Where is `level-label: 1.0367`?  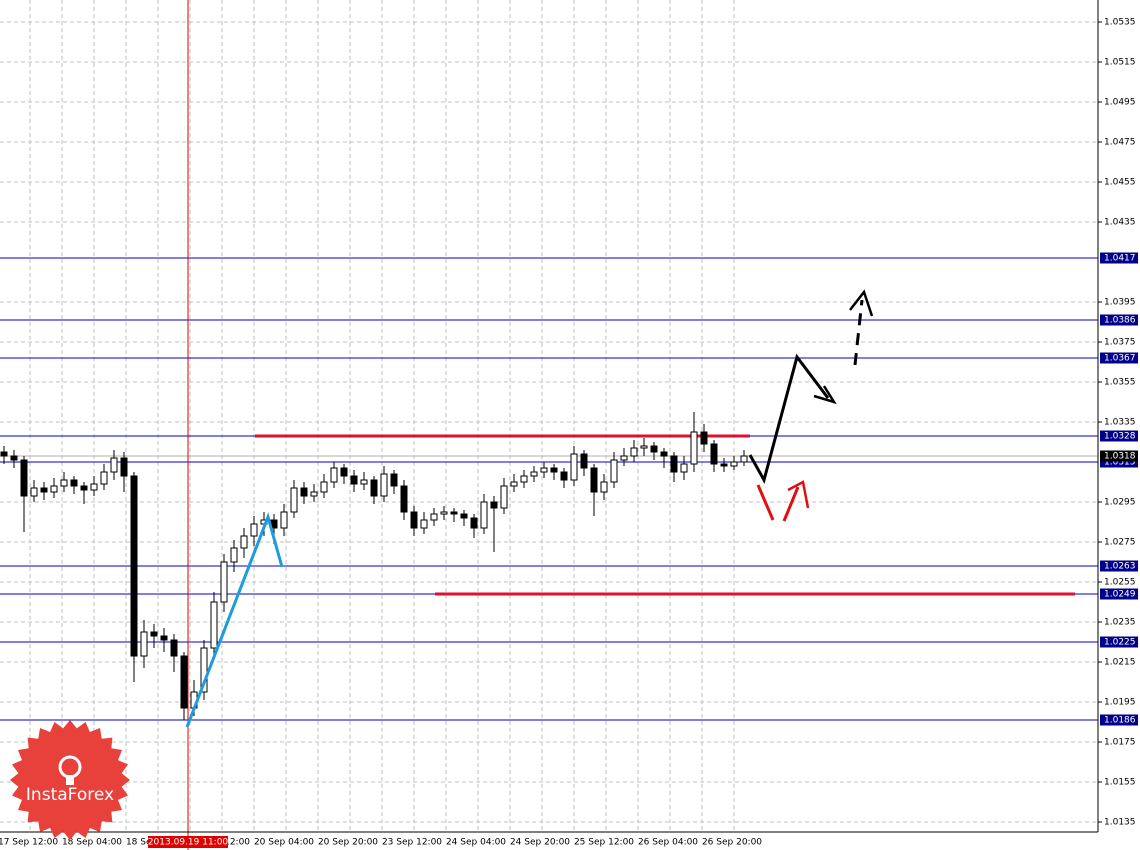 level-label: 1.0367 is located at coordinates (1120, 359).